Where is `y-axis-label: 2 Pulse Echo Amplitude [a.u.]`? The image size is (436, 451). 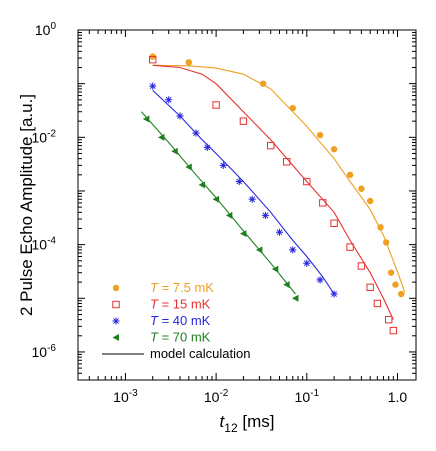
y-axis-label: 2 Pulse Echo Amplitude [a.u.] is located at coordinates (26, 205).